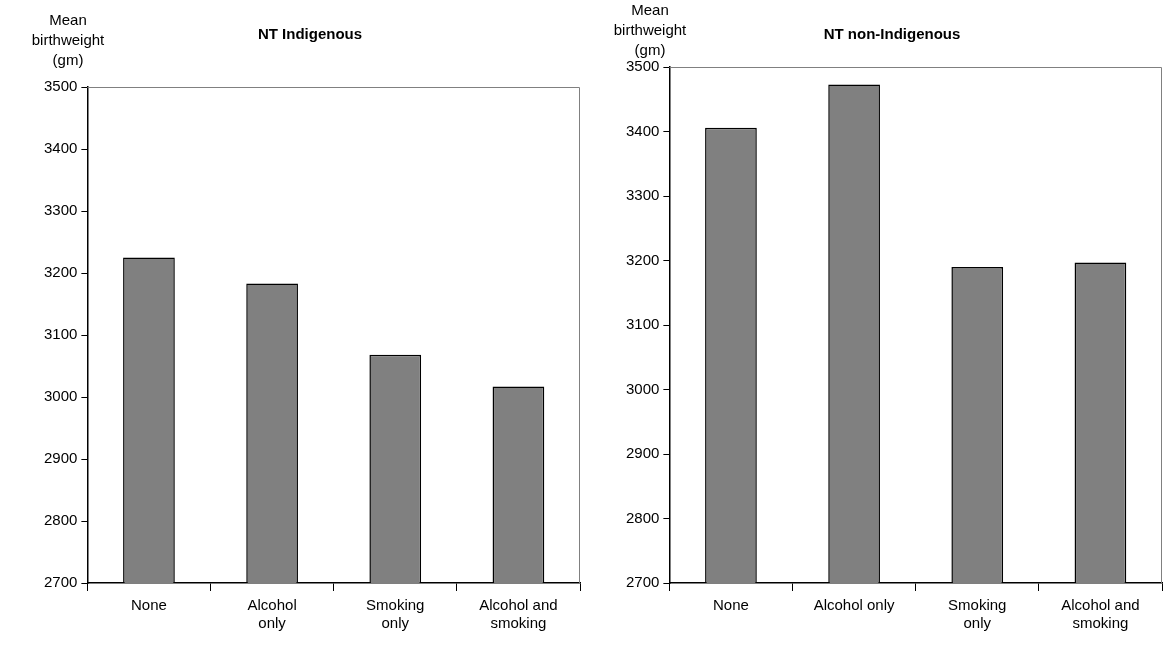  Describe the element at coordinates (310, 34) in the screenshot. I see `chart-title: NT Indigenous` at that location.